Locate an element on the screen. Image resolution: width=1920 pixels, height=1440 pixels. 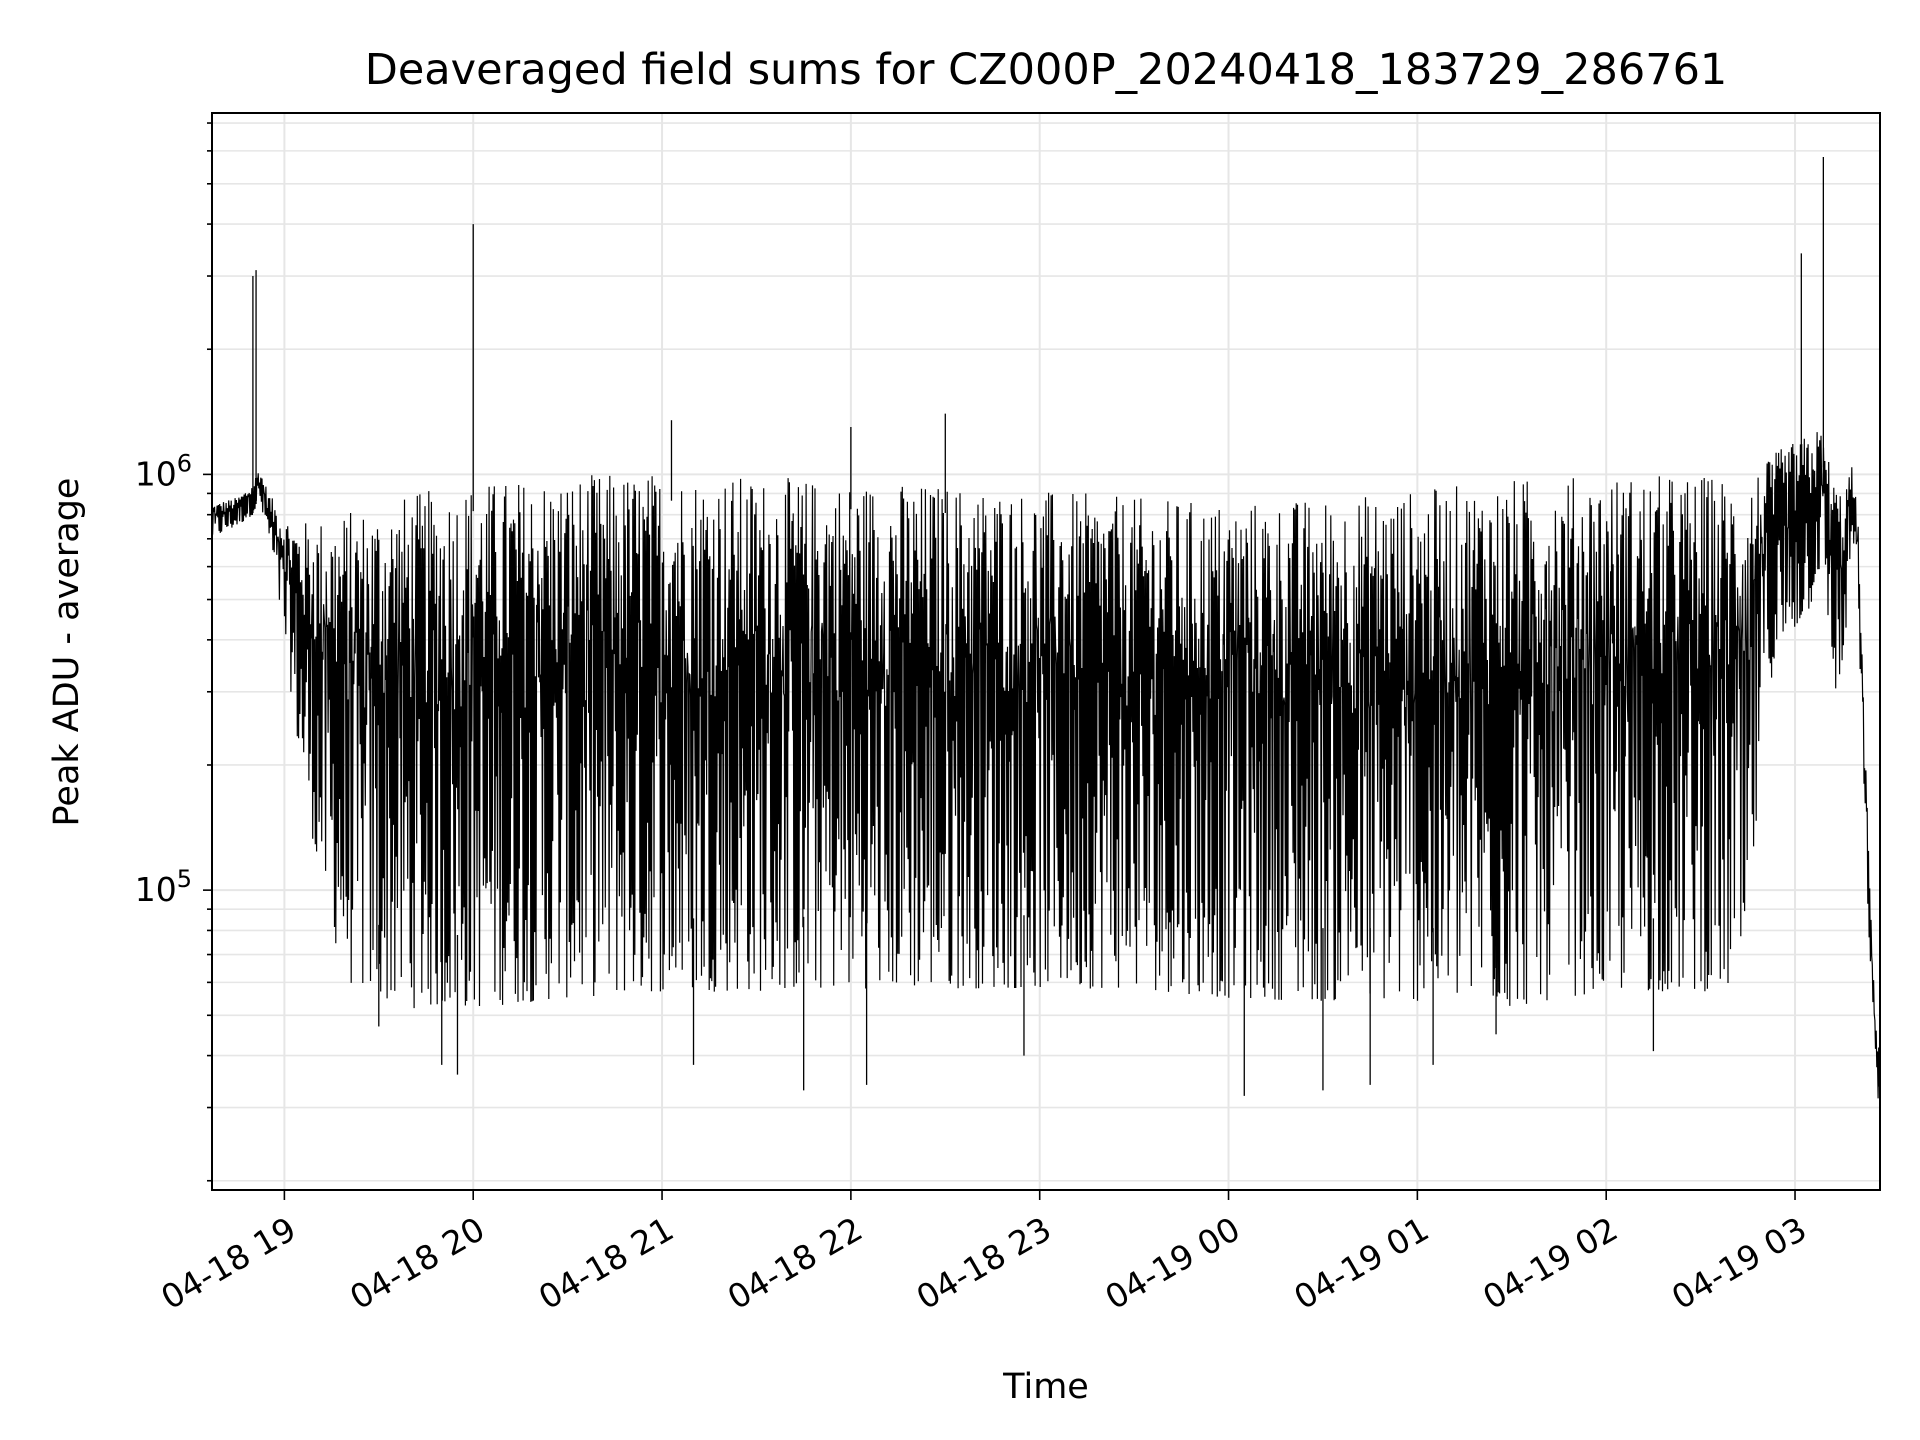
y-tick-label: 10⁶ is located at coordinates (163, 471).